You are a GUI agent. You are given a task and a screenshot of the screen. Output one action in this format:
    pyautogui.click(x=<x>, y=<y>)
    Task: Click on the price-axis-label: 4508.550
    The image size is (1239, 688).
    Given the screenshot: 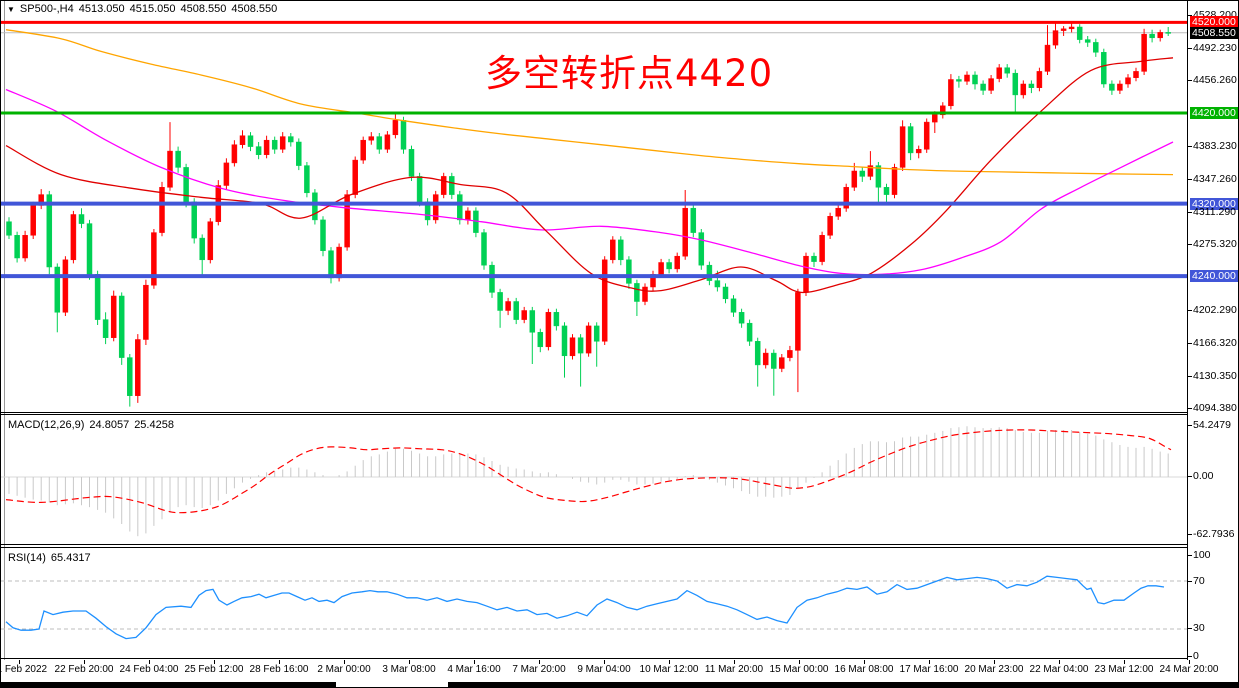 What is the action you would take?
    pyautogui.click(x=1214, y=32)
    